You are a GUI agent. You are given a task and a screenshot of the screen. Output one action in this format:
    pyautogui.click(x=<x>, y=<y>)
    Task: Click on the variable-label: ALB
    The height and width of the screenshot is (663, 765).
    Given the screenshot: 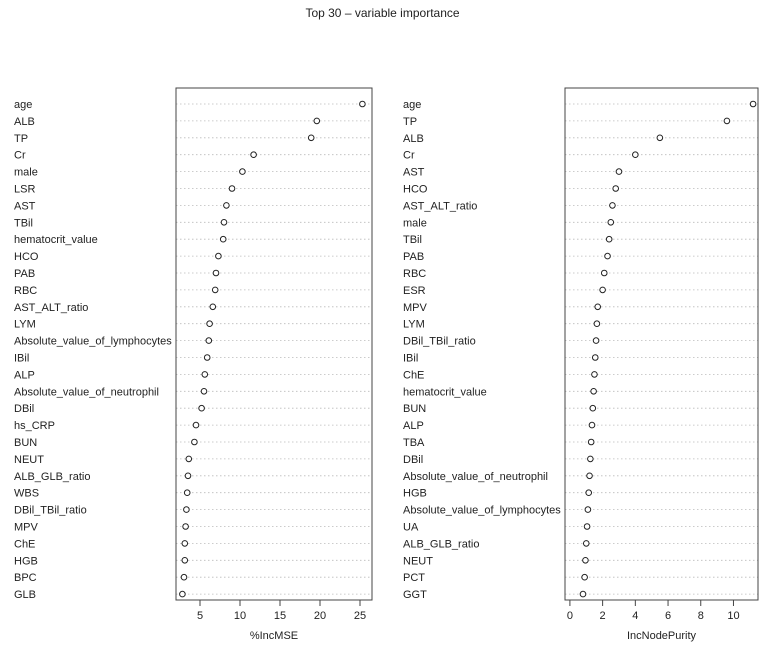 What is the action you would take?
    pyautogui.click(x=24, y=122)
    